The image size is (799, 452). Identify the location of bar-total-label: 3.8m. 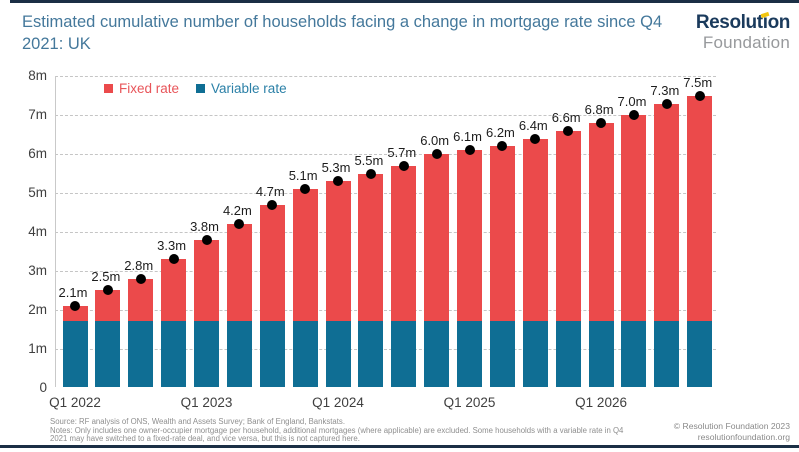
(204, 226).